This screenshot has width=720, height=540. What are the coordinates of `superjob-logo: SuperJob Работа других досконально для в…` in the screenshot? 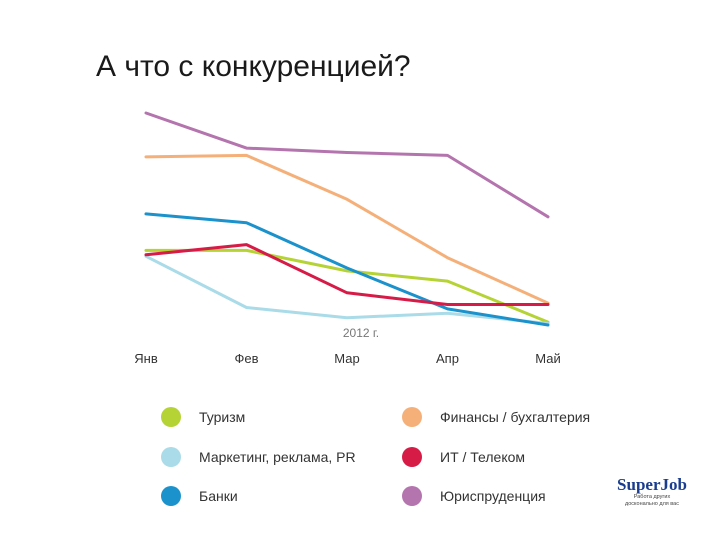 It's located at (652, 492).